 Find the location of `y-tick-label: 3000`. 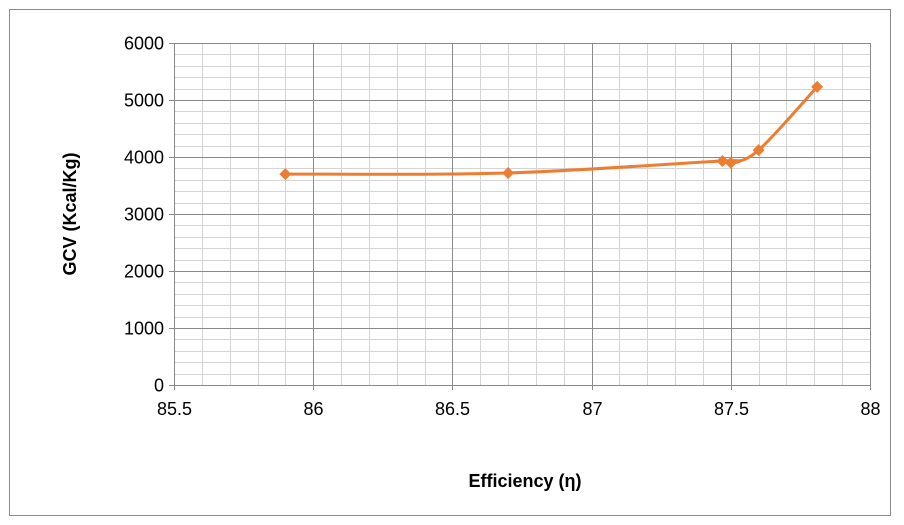

y-tick-label: 3000 is located at coordinates (144, 215).